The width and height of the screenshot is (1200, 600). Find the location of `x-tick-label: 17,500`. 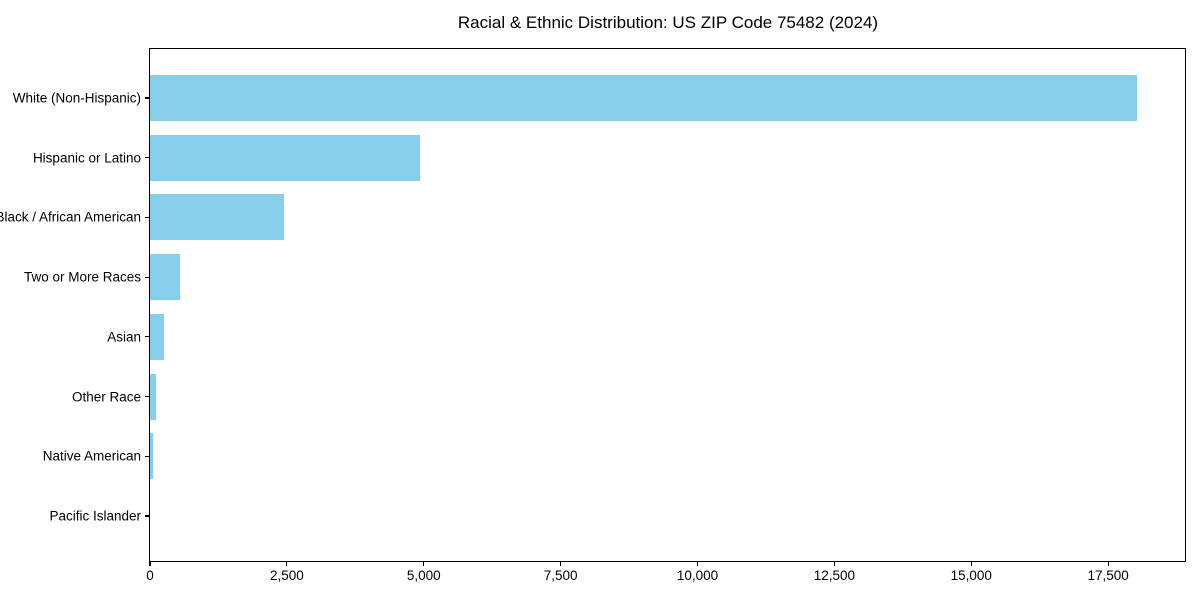

x-tick-label: 17,500 is located at coordinates (1108, 575).